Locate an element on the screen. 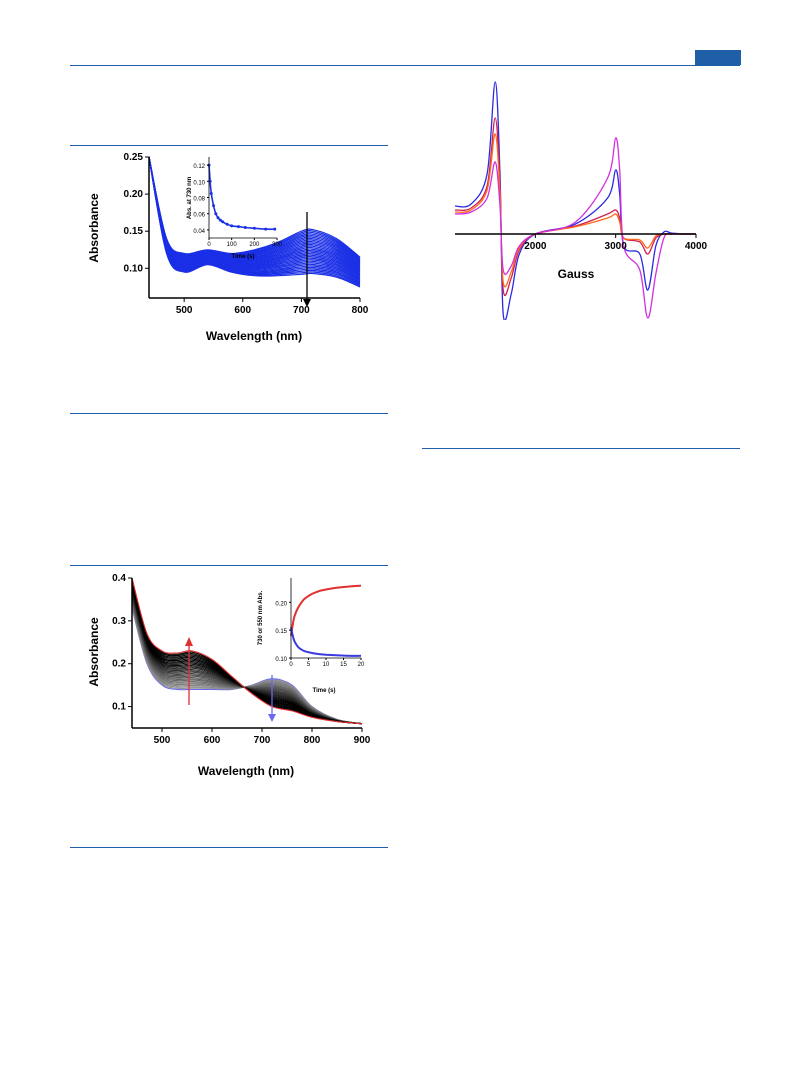  header-tab-block is located at coordinates (718, 57).